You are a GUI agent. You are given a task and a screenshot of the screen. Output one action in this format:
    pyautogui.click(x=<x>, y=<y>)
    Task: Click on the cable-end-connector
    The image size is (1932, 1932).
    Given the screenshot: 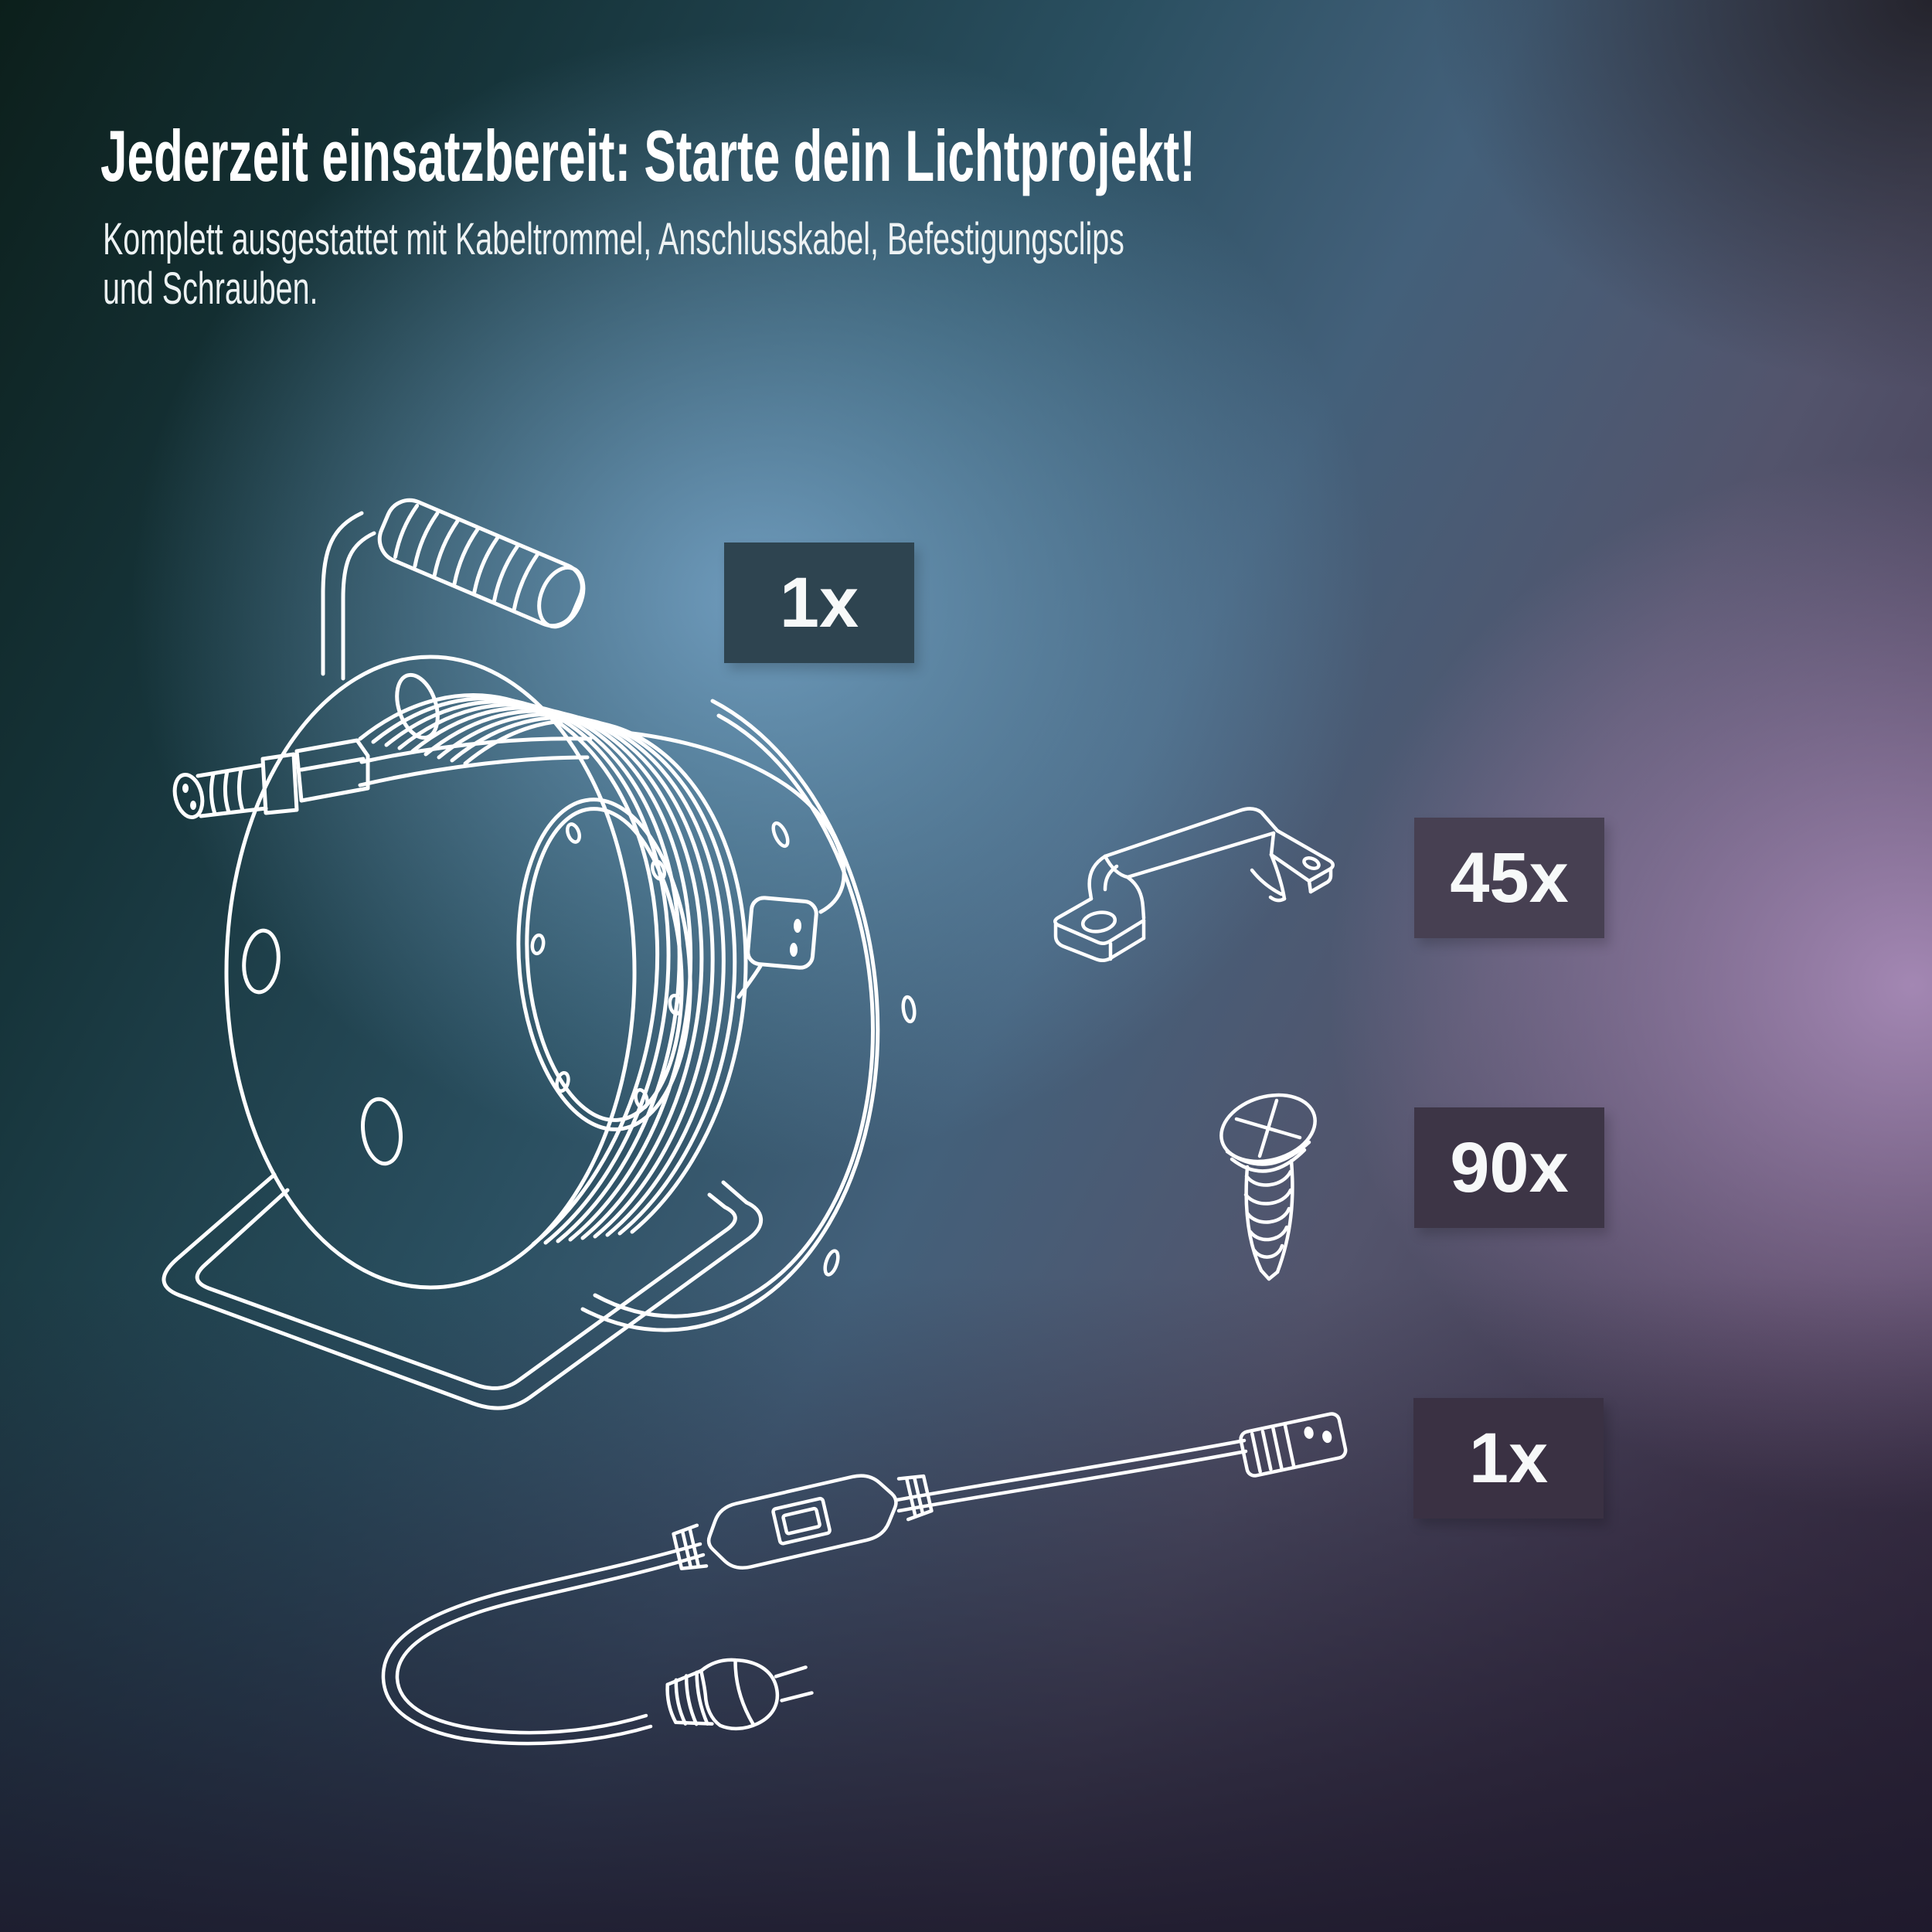 What is the action you would take?
    pyautogui.click(x=1293, y=1445)
    